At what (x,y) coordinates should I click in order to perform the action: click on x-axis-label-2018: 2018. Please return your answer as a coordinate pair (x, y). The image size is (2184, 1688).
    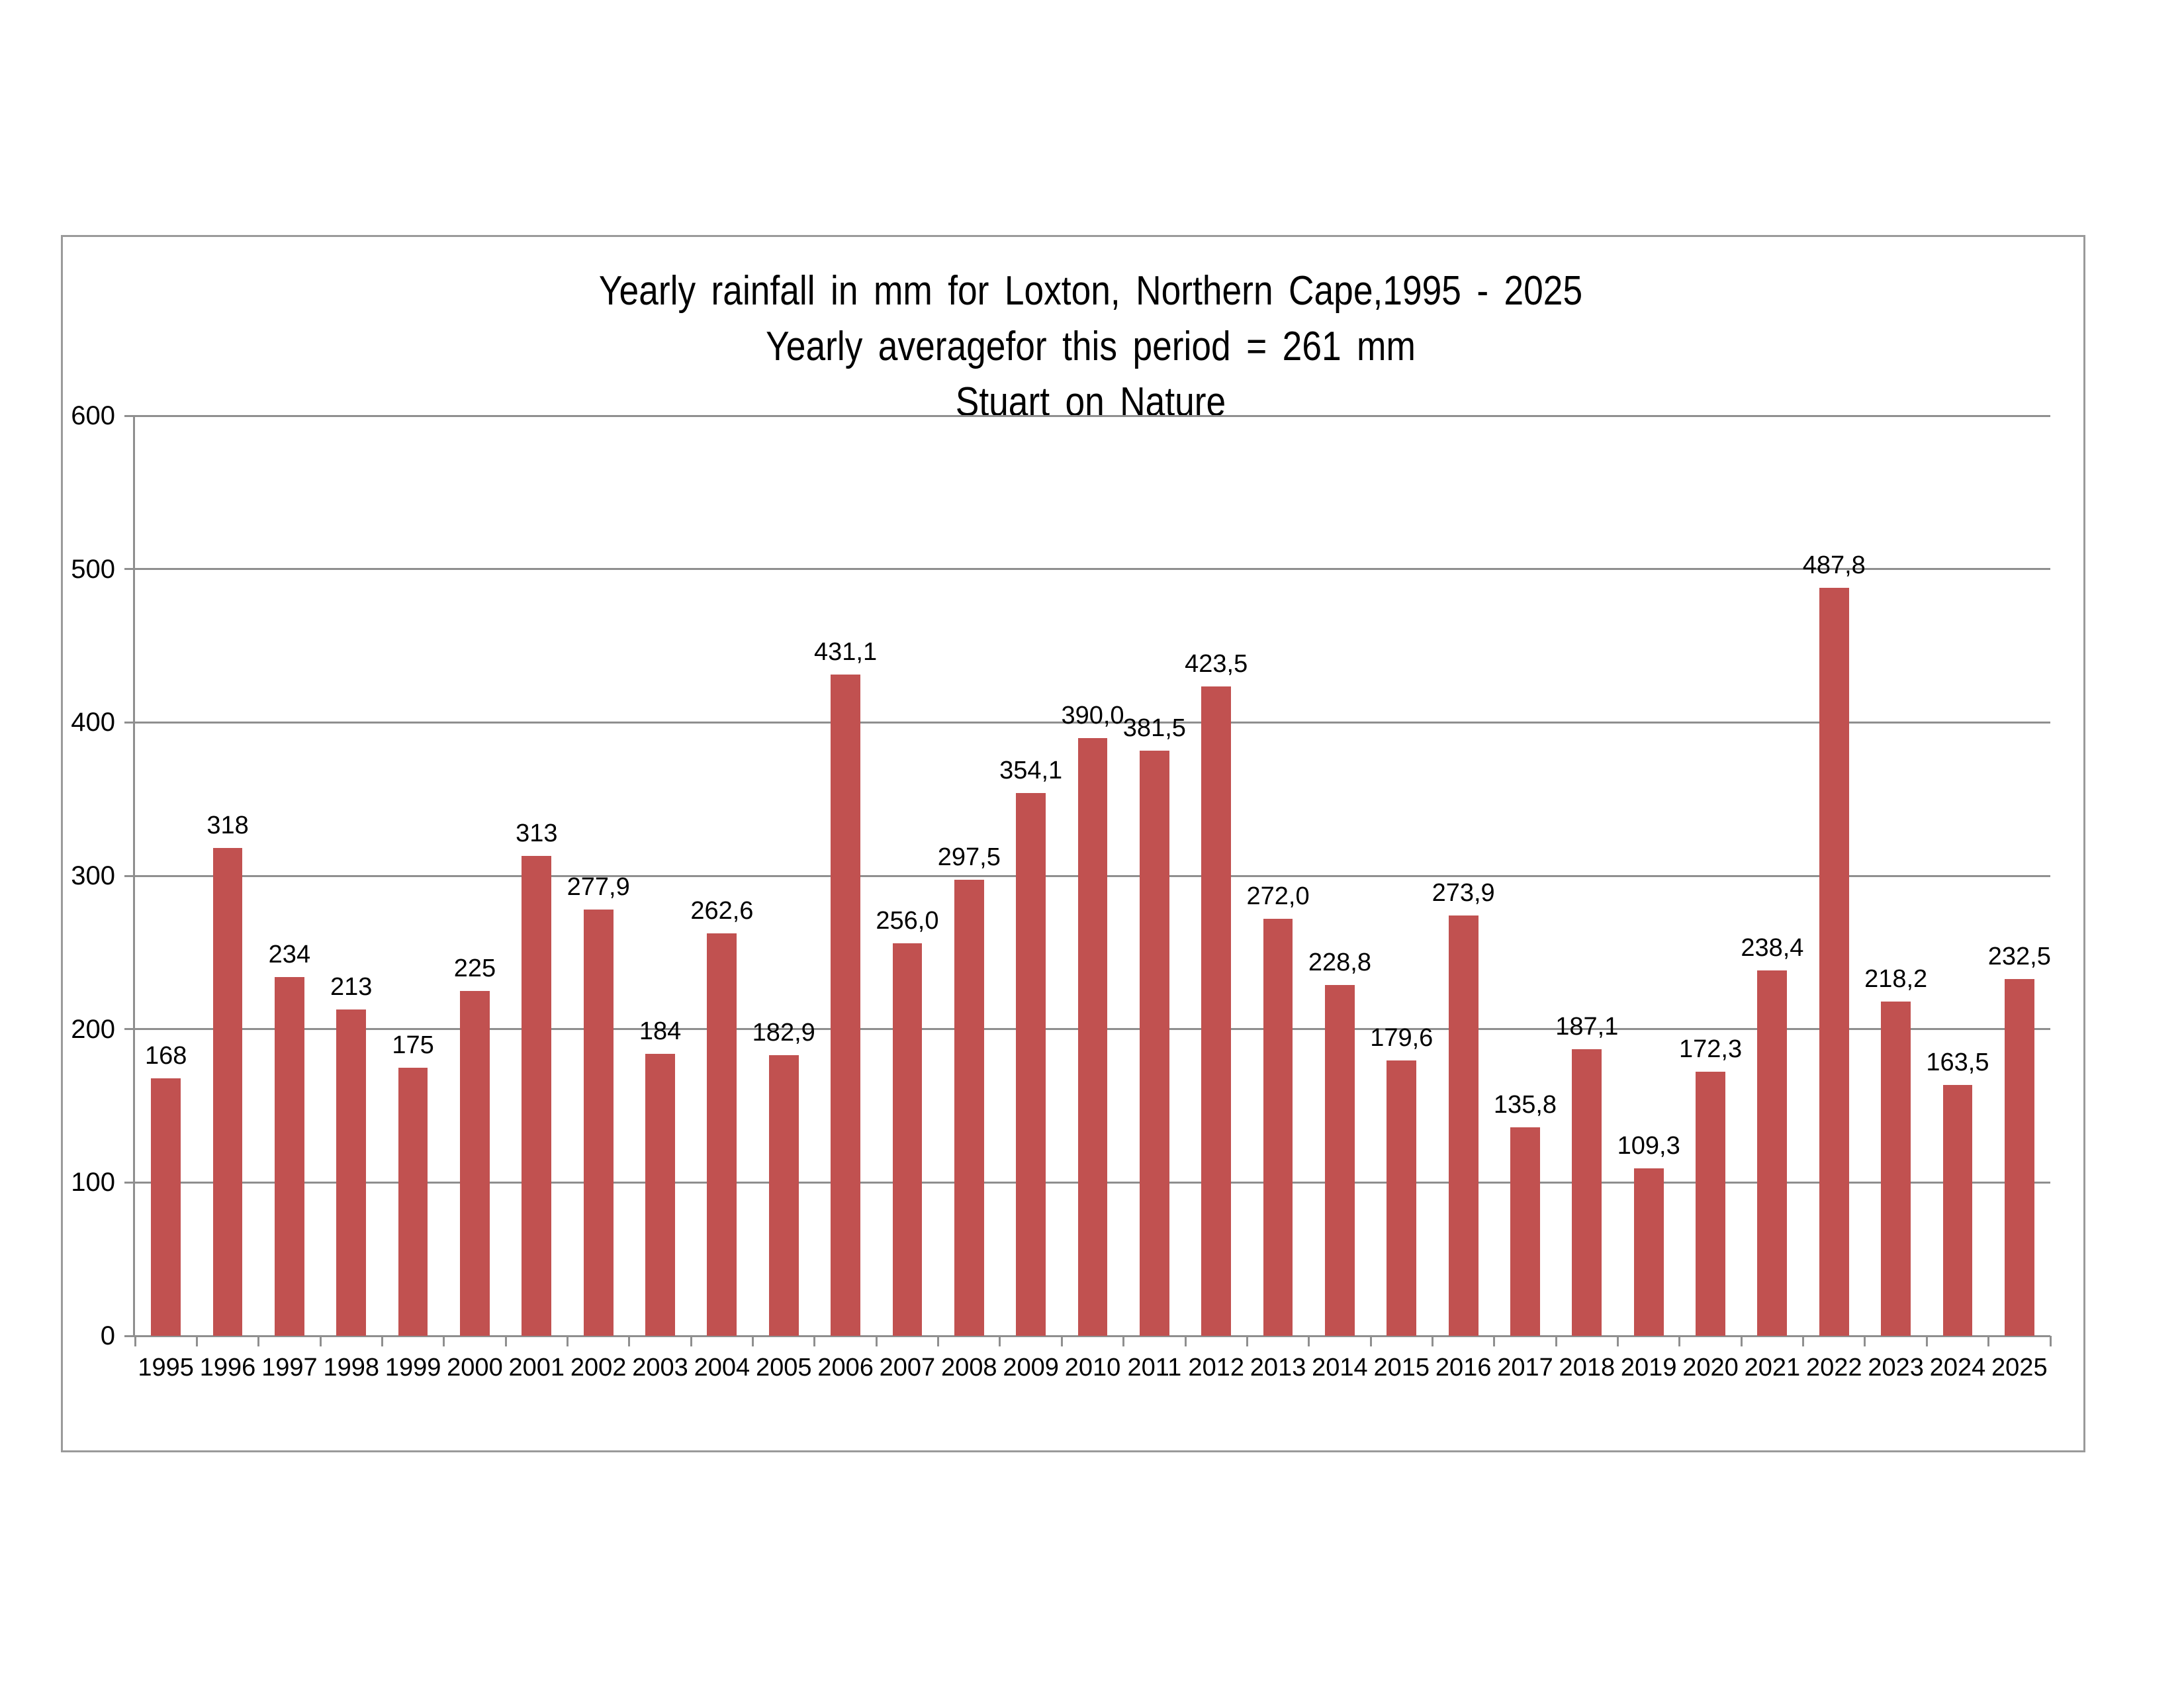
    Looking at the image, I should click on (1587, 1368).